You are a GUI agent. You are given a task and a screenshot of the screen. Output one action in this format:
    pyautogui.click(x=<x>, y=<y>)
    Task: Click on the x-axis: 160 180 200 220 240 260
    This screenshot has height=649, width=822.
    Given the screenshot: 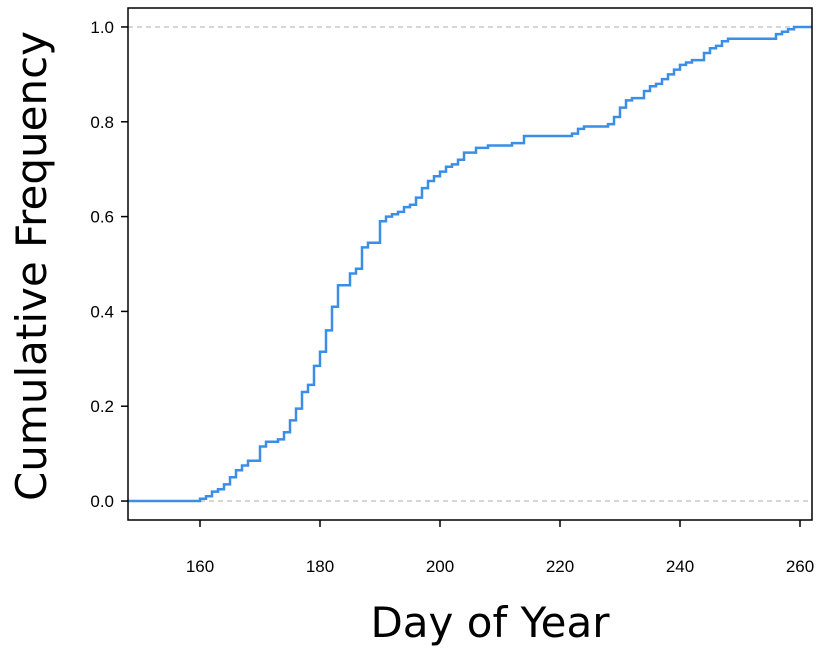 What is the action you would take?
    pyautogui.click(x=500, y=548)
    